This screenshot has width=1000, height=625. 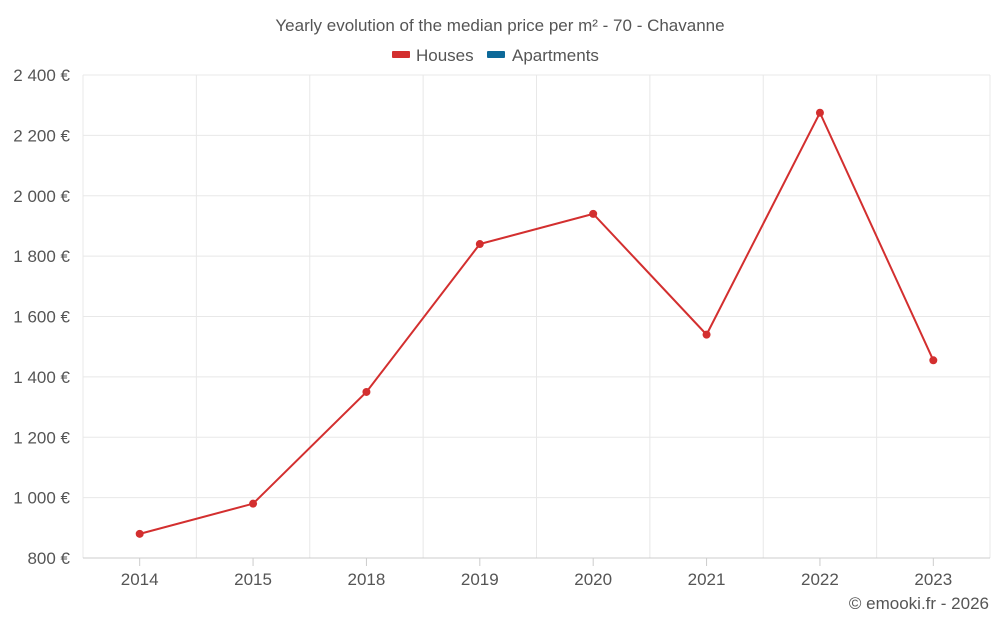 I want to click on y-tick-label: 1 200 €, so click(x=41, y=437).